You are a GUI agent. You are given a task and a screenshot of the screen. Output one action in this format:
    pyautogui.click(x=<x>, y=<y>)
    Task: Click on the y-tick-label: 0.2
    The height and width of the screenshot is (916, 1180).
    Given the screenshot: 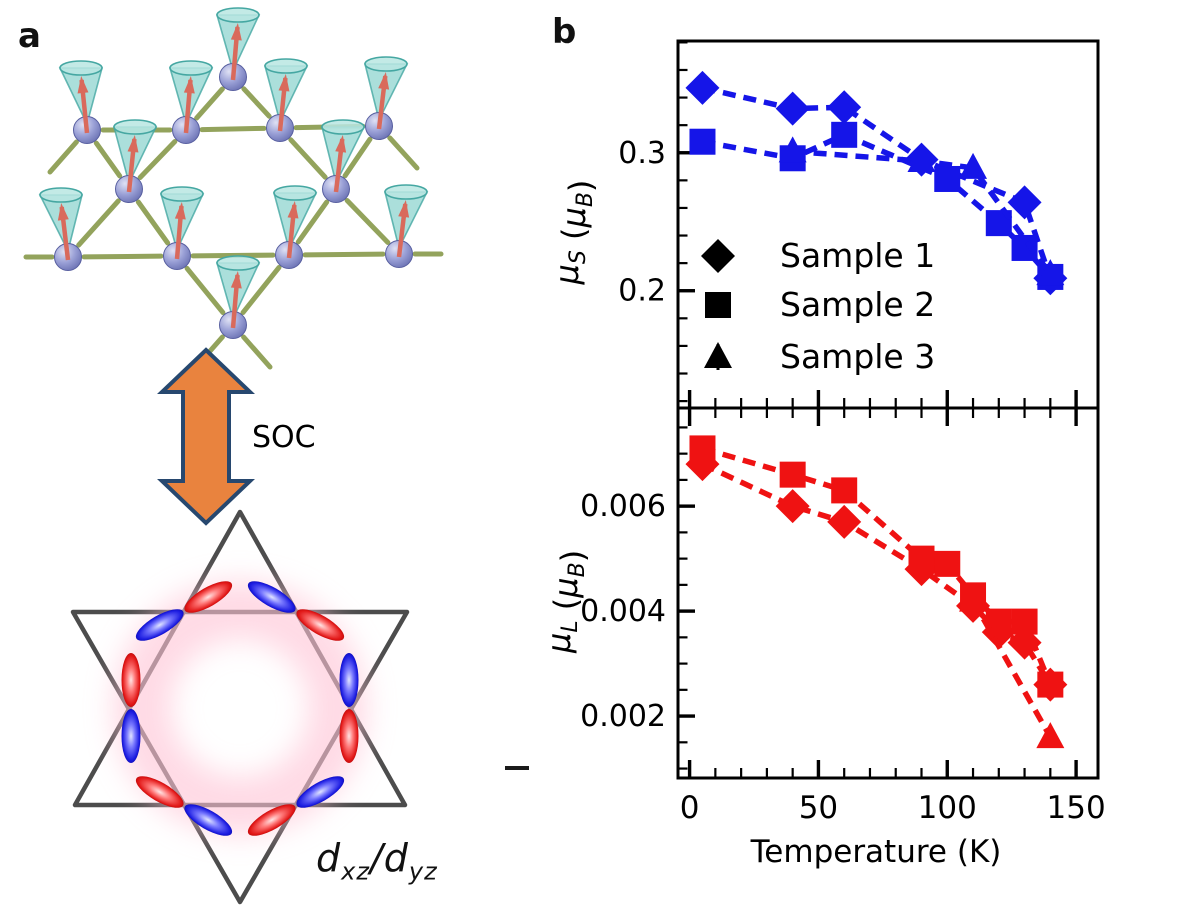 What is the action you would take?
    pyautogui.click(x=642, y=291)
    